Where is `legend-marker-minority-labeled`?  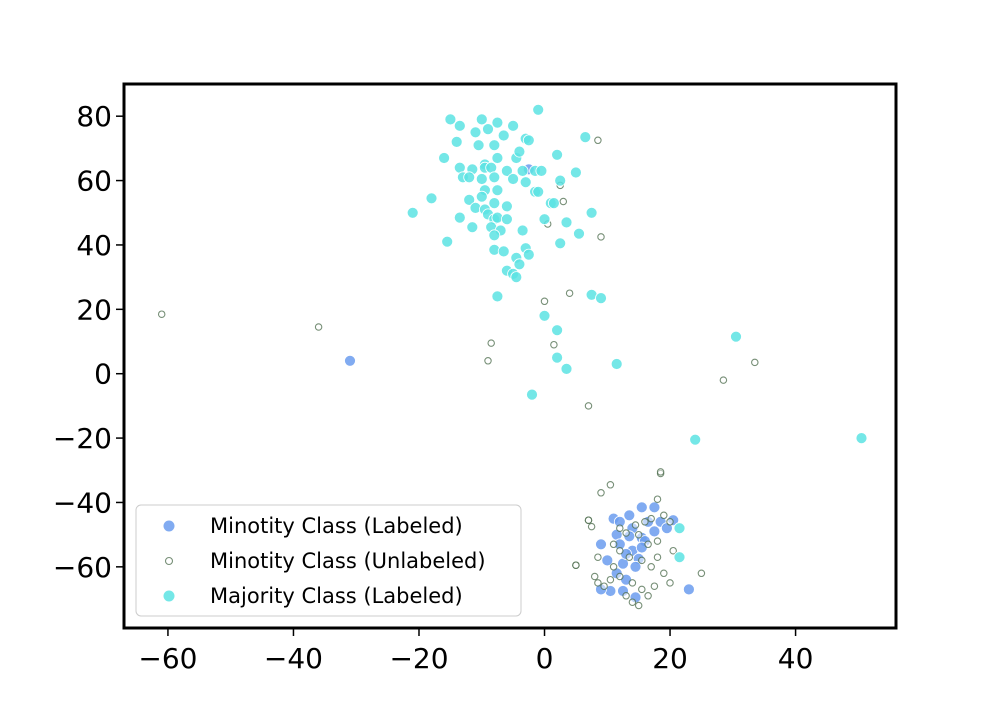
legend-marker-minority-labeled is located at coordinates (169, 526).